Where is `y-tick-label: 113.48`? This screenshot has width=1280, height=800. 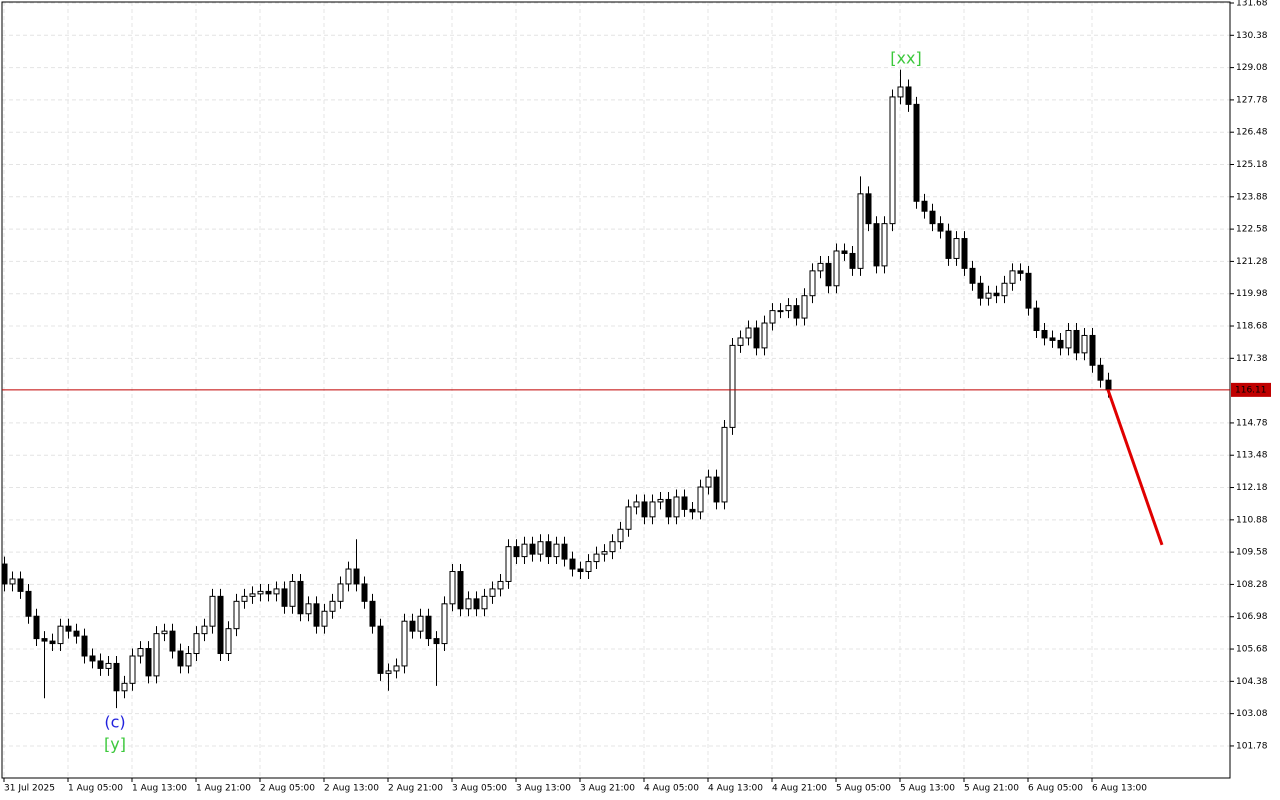
y-tick-label: 113.48 is located at coordinates (1252, 456).